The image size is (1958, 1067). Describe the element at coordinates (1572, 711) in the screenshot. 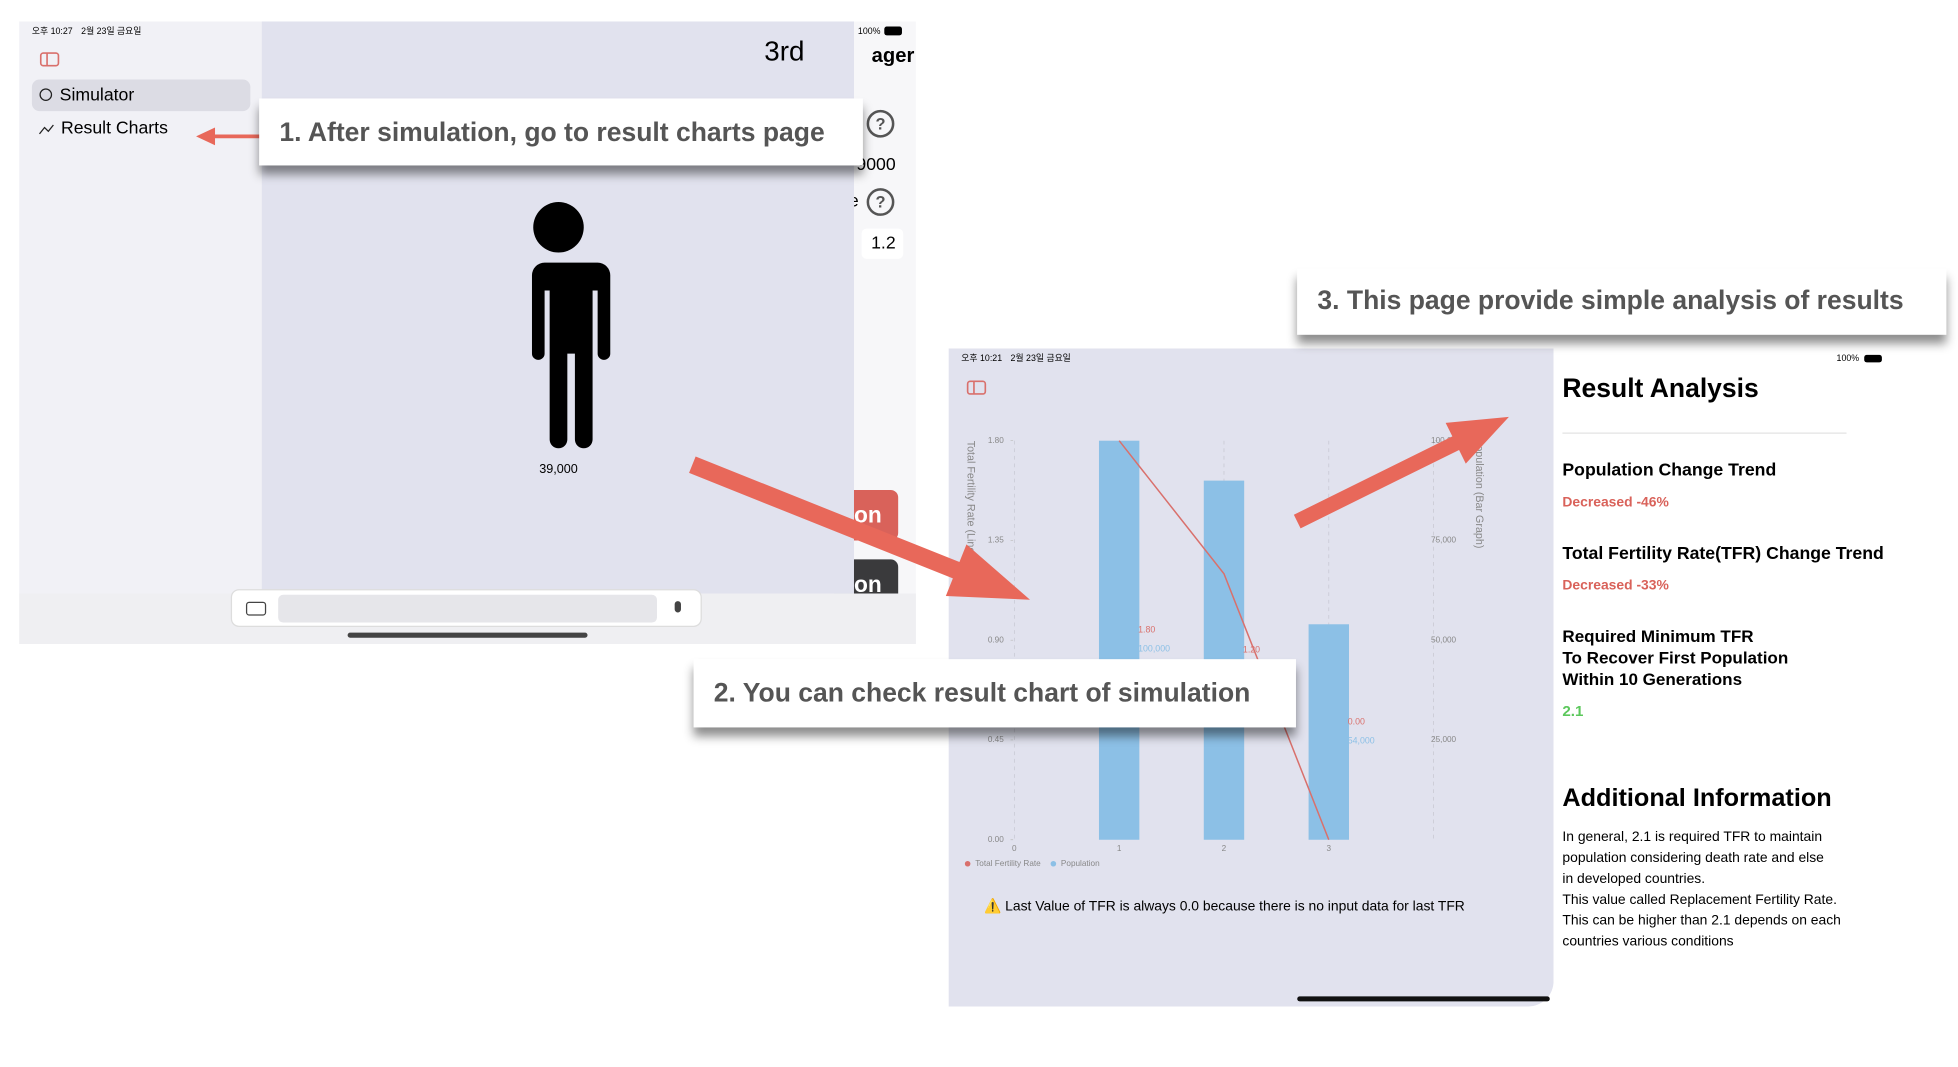

I see `result: 2.1` at that location.